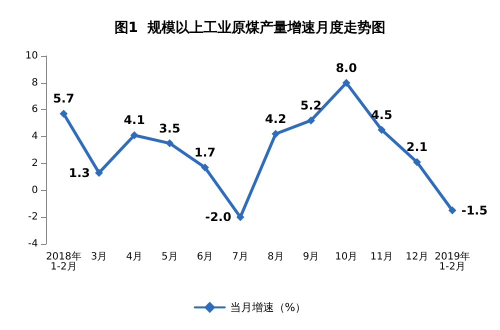 The image size is (500, 330). I want to click on data-label: 5.7, so click(63, 99).